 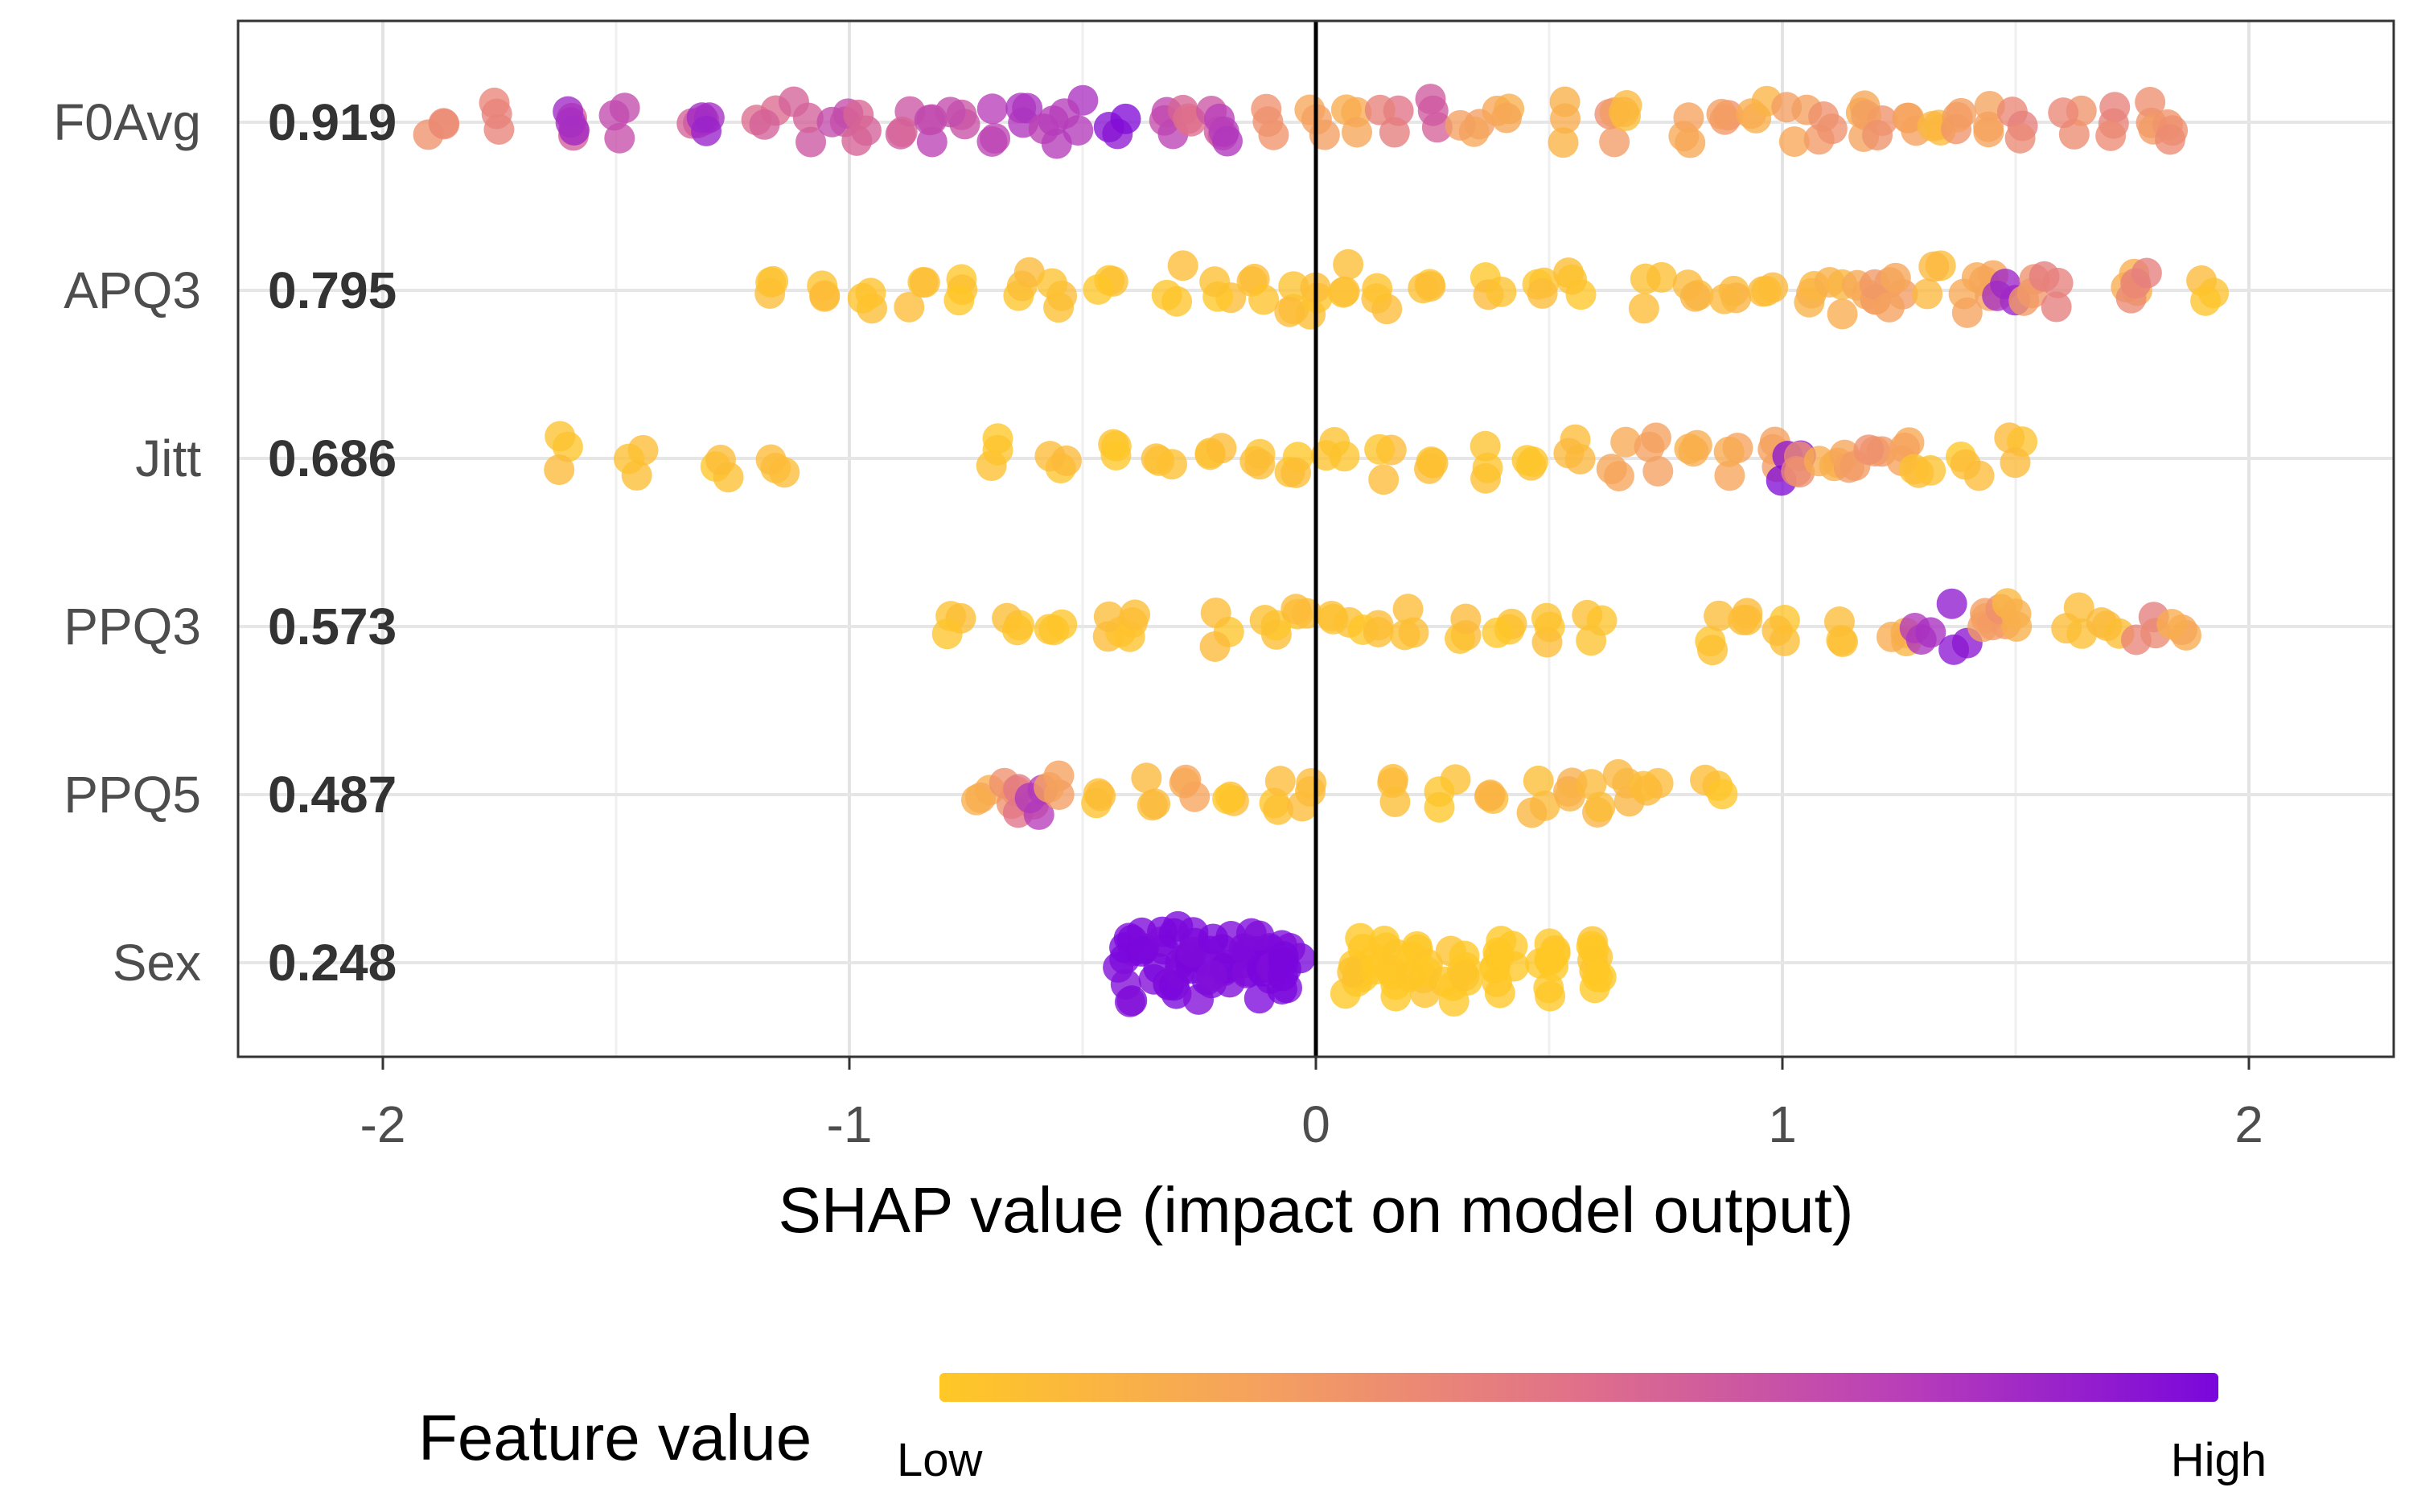 I want to click on legend-gradient-bar, so click(x=1578, y=1388).